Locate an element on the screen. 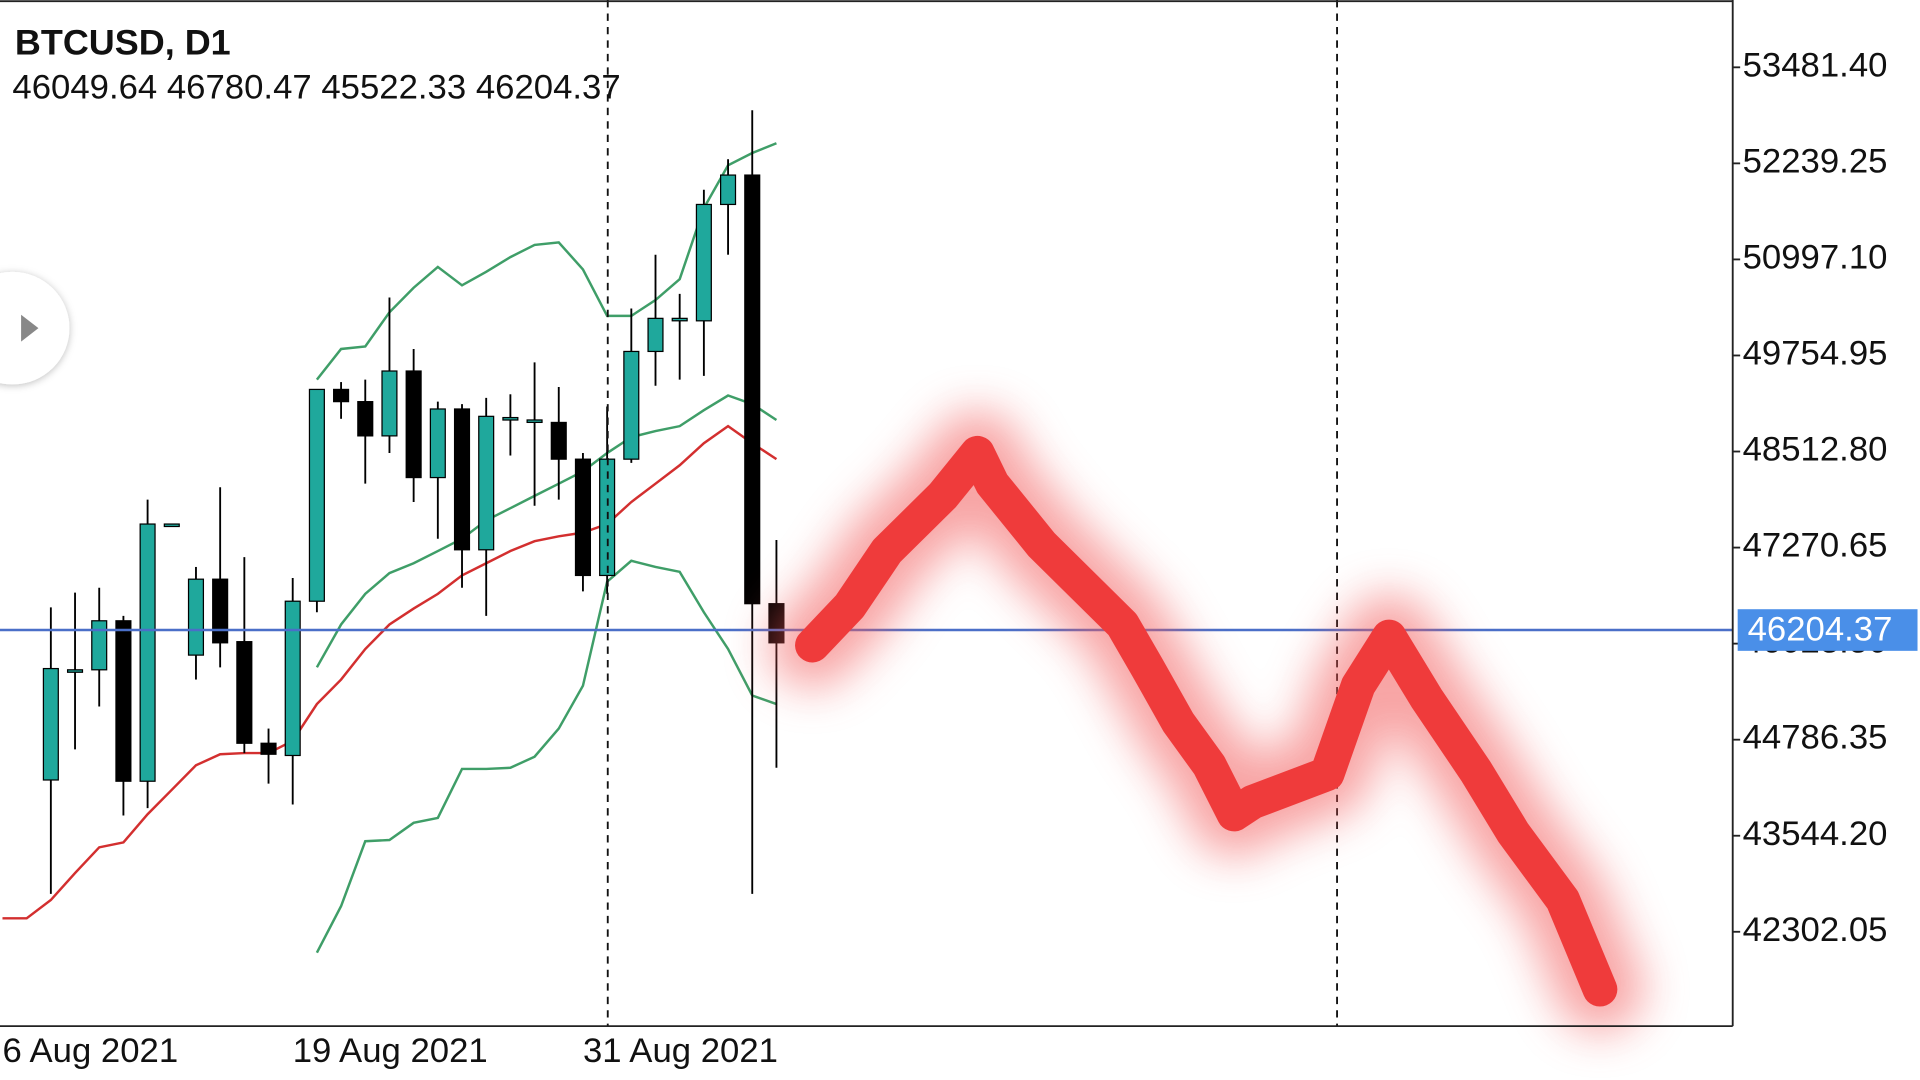 Image resolution: width=1920 pixels, height=1080 pixels. ohlc-open: 46049.64 is located at coordinates (84, 88).